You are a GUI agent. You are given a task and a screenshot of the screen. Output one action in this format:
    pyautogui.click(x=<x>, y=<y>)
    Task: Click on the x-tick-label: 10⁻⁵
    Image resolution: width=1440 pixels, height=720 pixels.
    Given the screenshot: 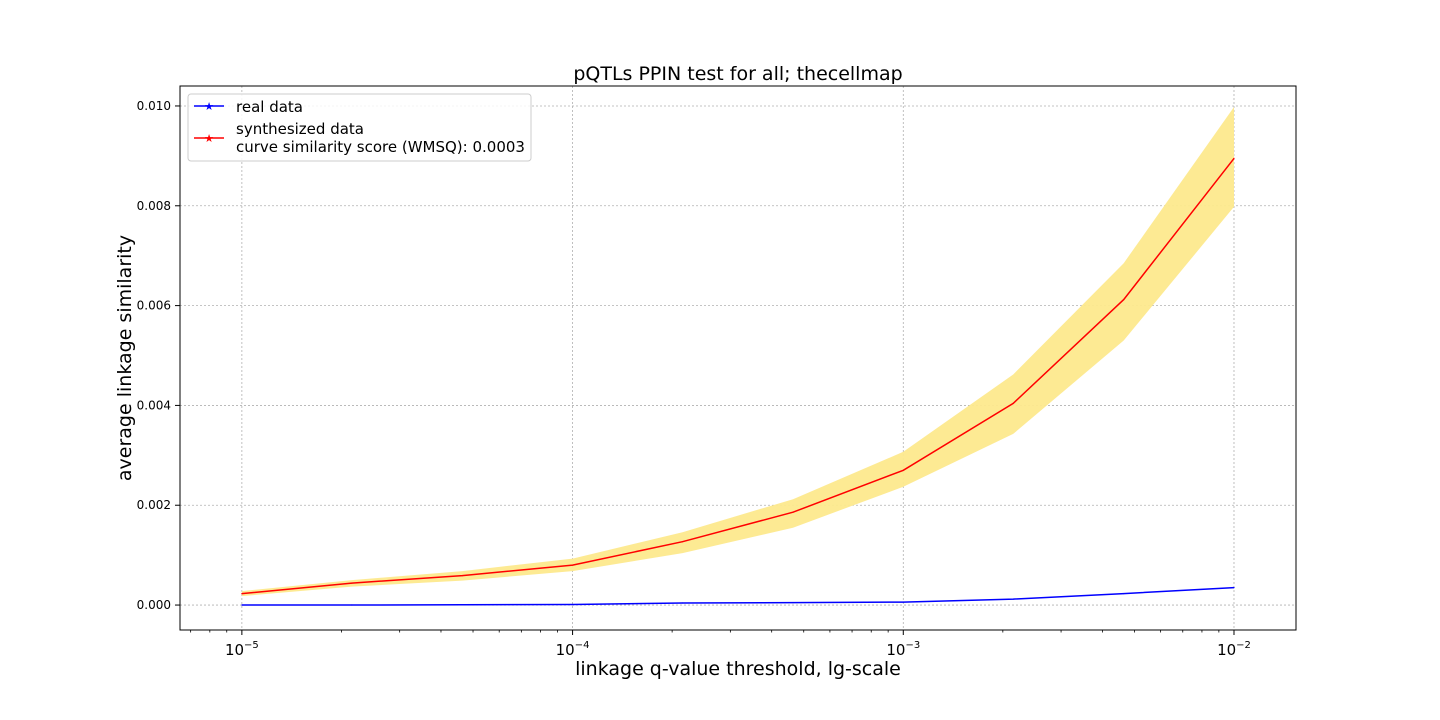 What is the action you would take?
    pyautogui.click(x=242, y=649)
    